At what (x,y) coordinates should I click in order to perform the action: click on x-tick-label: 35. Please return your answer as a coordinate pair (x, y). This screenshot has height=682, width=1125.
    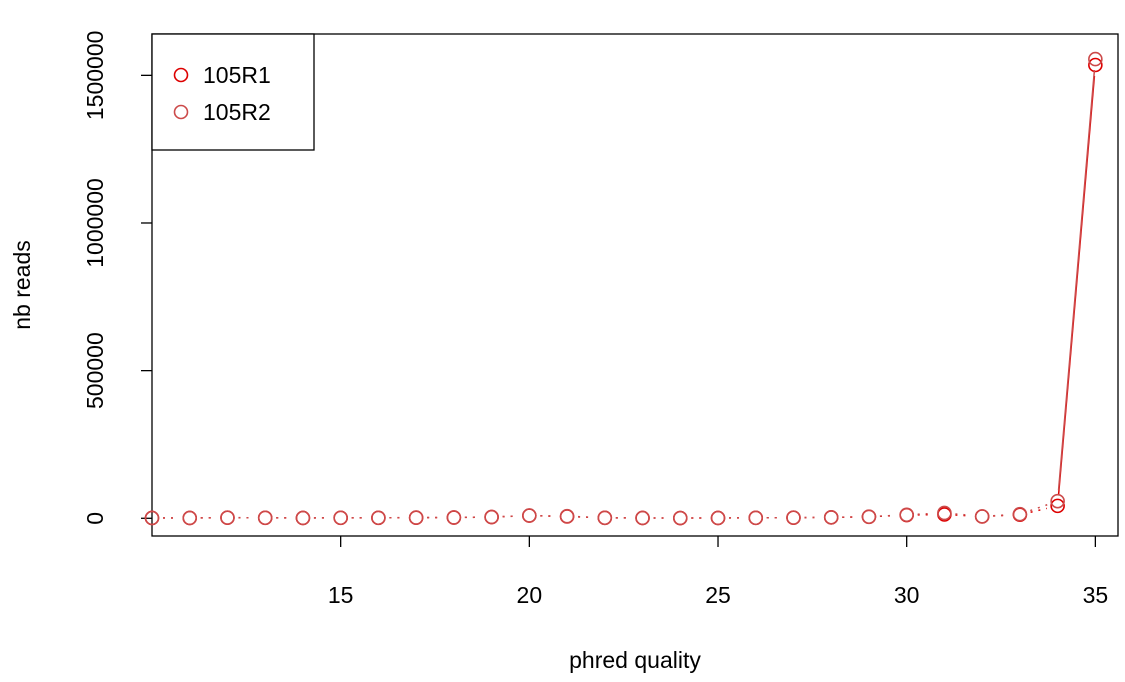
    Looking at the image, I should click on (1096, 595).